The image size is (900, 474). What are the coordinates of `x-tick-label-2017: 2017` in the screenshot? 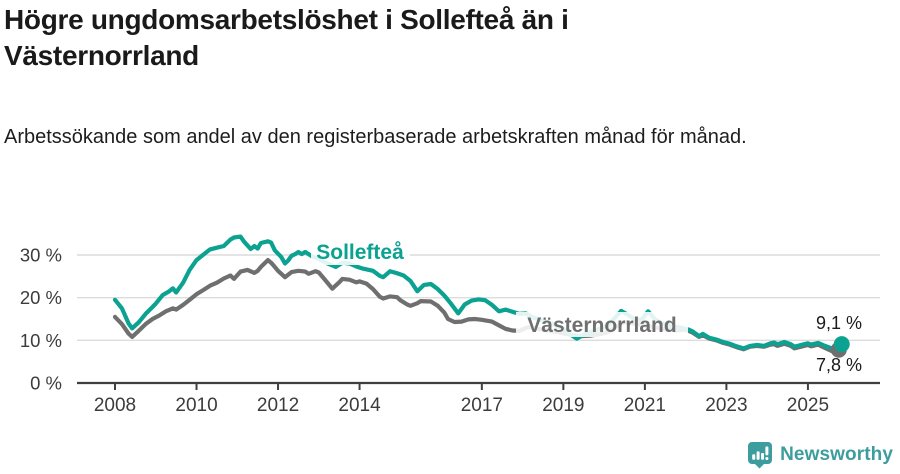 It's located at (482, 405).